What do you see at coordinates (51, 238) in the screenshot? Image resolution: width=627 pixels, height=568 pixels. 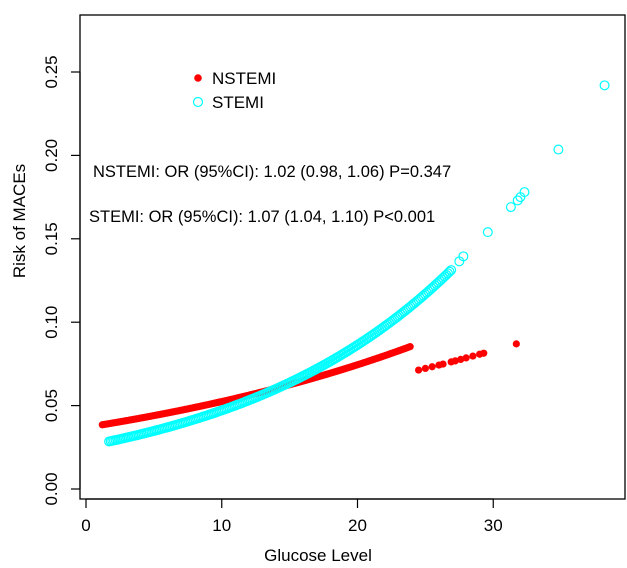 I see `y-tick-label: 0.15` at bounding box center [51, 238].